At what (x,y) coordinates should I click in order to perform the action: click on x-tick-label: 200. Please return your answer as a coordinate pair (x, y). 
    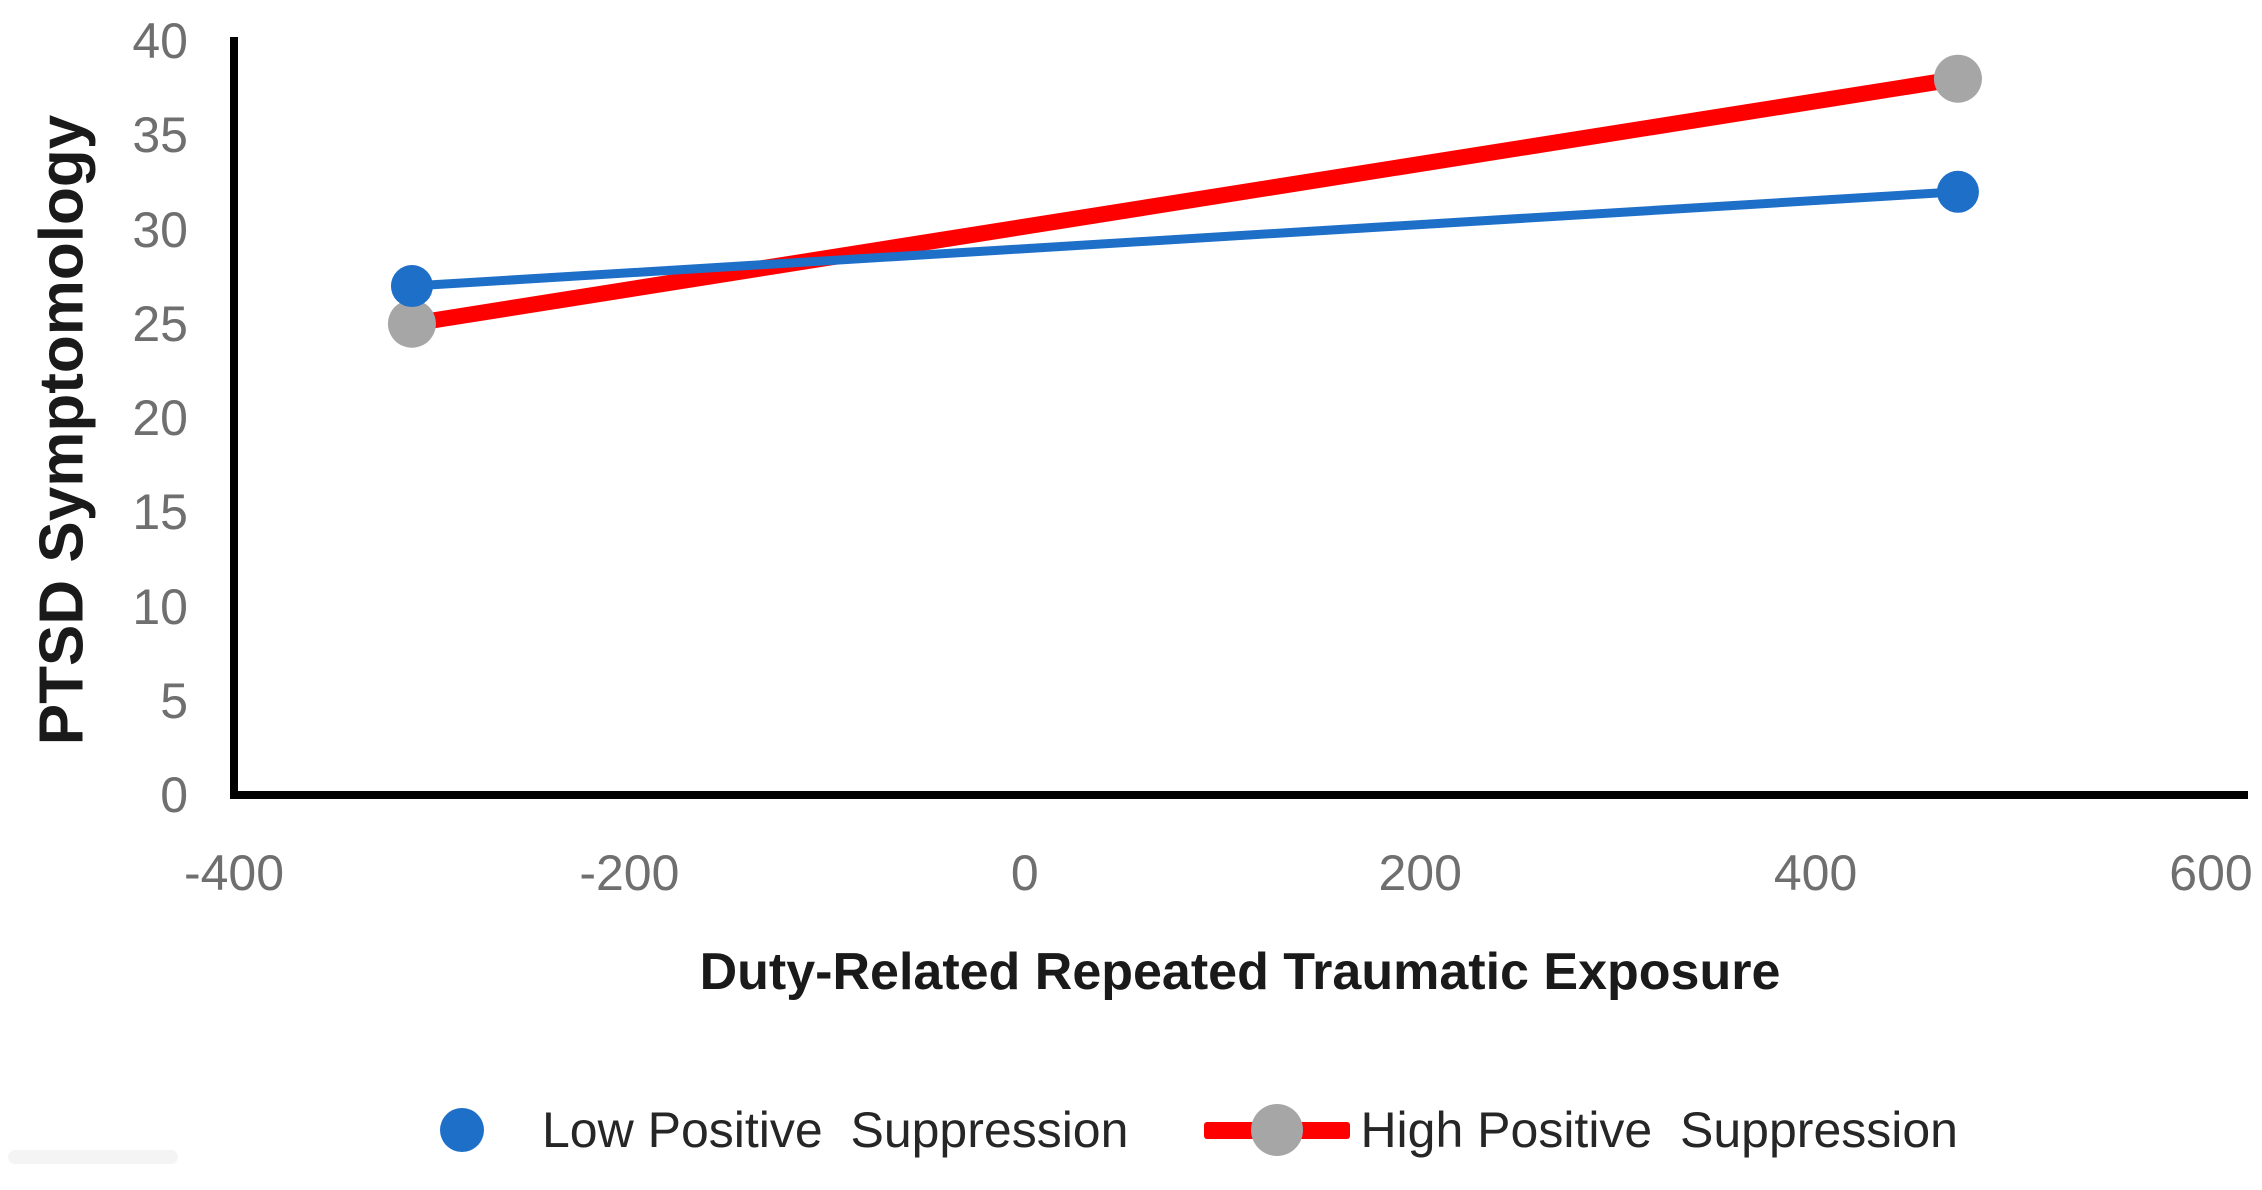
    Looking at the image, I should click on (1420, 873).